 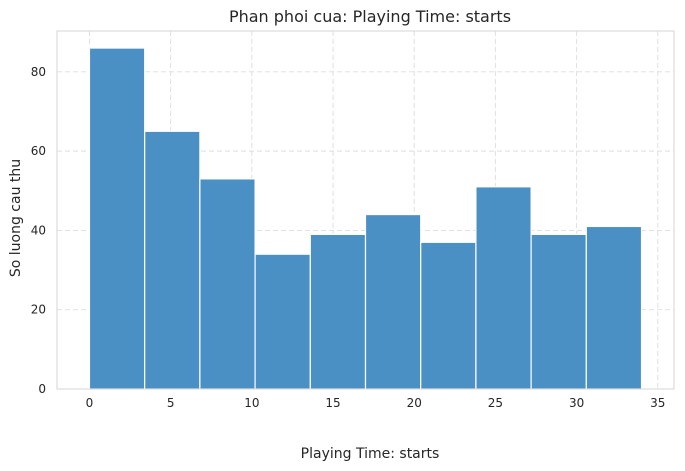 I want to click on y-tick-label: 80, so click(x=38, y=72).